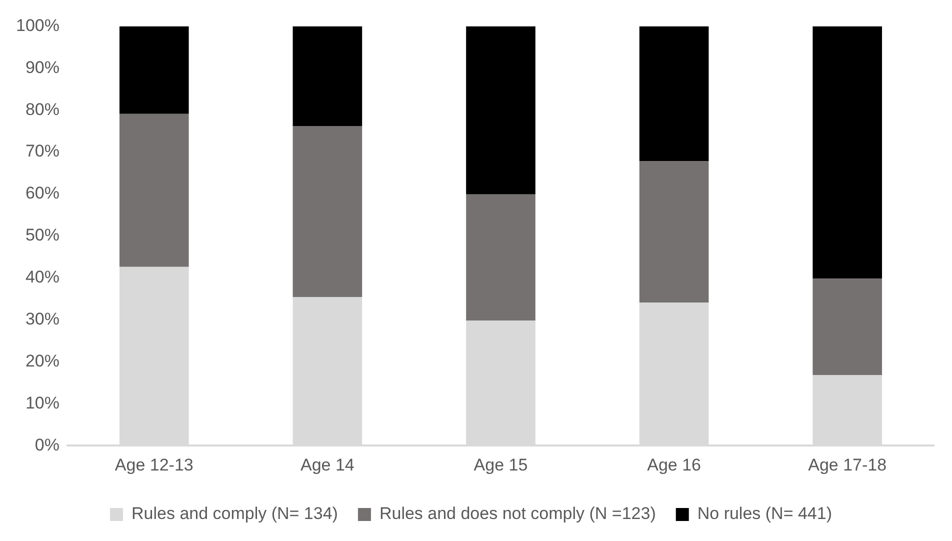 The height and width of the screenshot is (541, 952). I want to click on legend-label: Rules and comply (N= 134), so click(235, 514).